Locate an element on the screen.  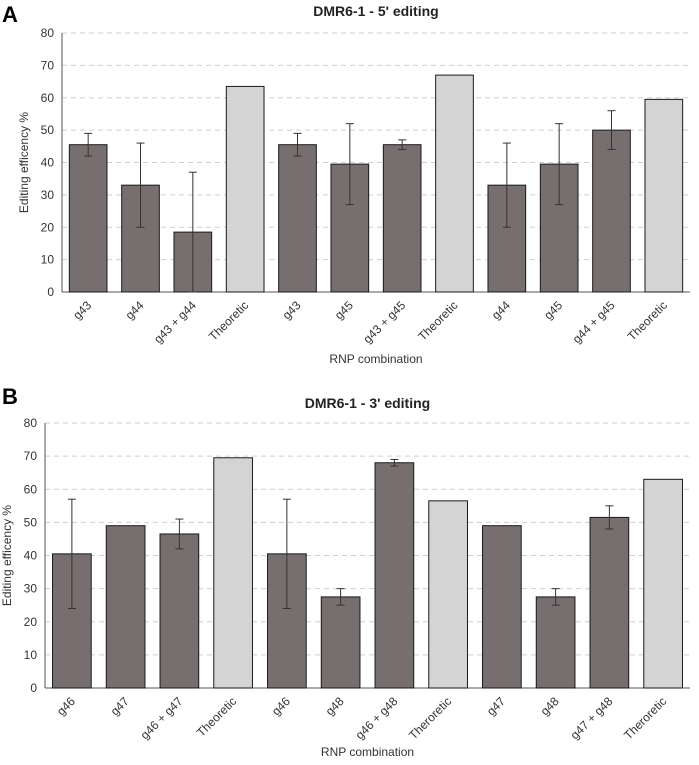
x-tick-label: g44 + g45 is located at coordinates (594, 322).